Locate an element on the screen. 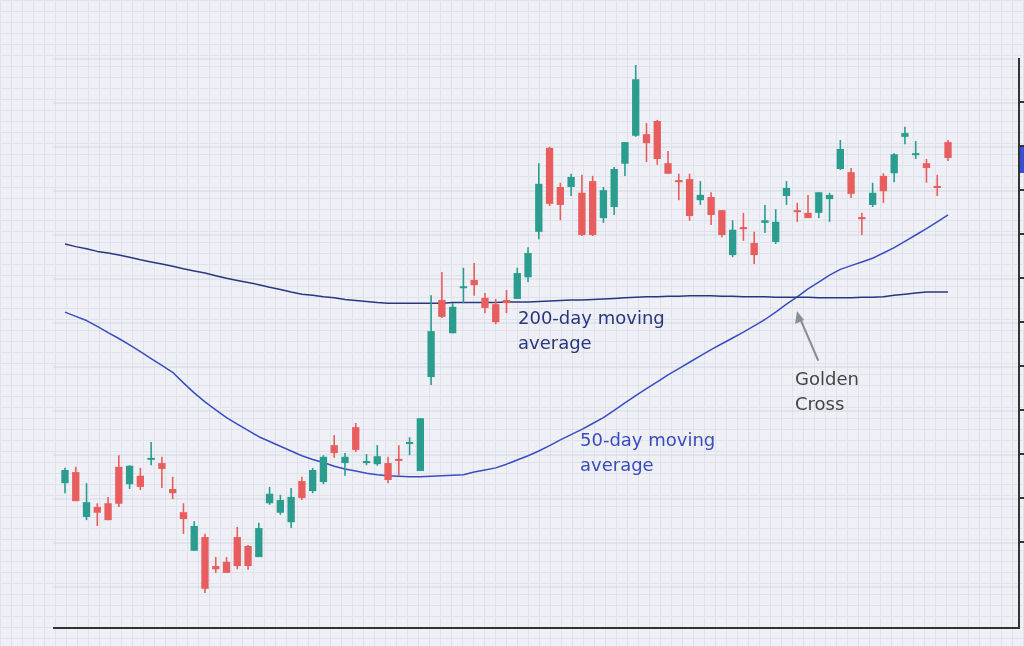  annotation: Golden Cross is located at coordinates (827, 391).